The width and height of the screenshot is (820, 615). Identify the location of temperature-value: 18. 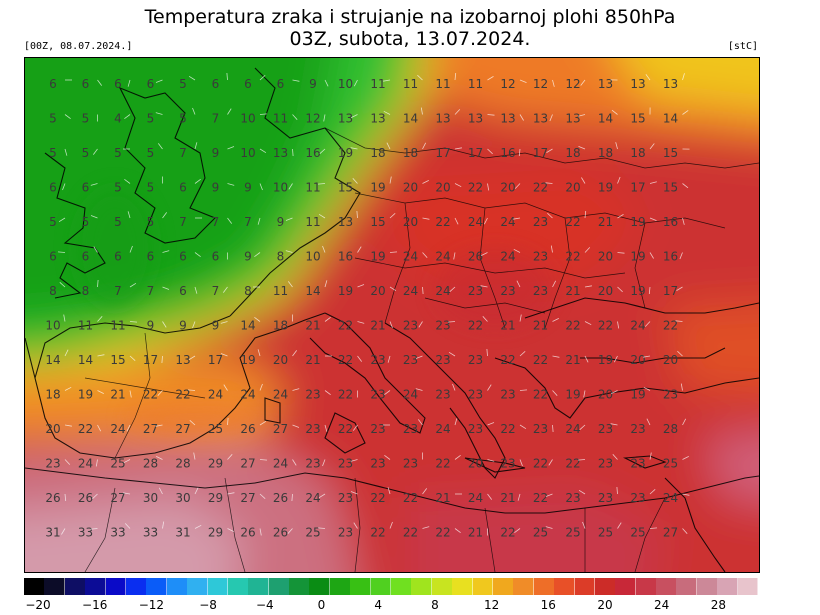
(637, 153).